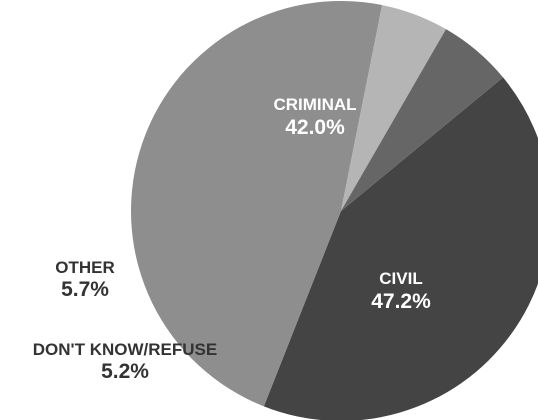 The width and height of the screenshot is (538, 420). What do you see at coordinates (394, 108) in the screenshot?
I see `pie-slice-don-t-know-refuse` at bounding box center [394, 108].